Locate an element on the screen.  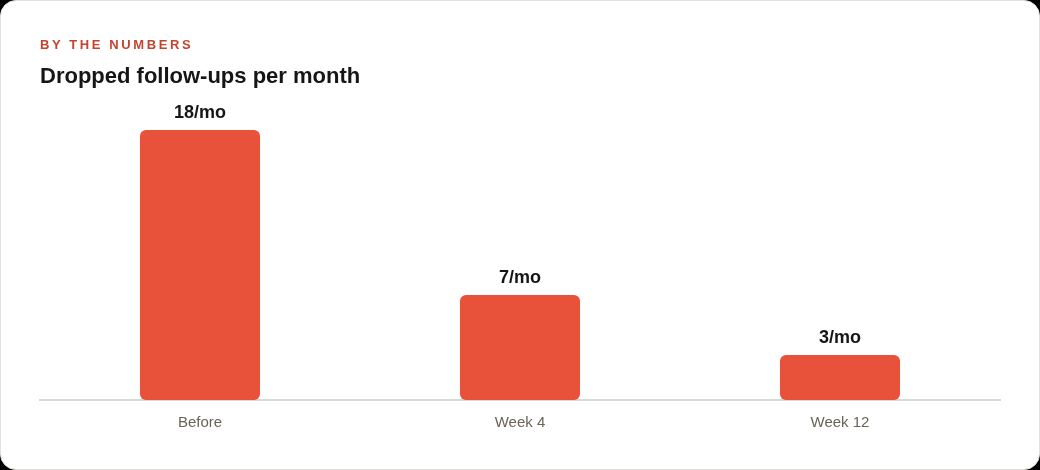
chart-subtitle: BY THE NUMBERS is located at coordinates (117, 44).